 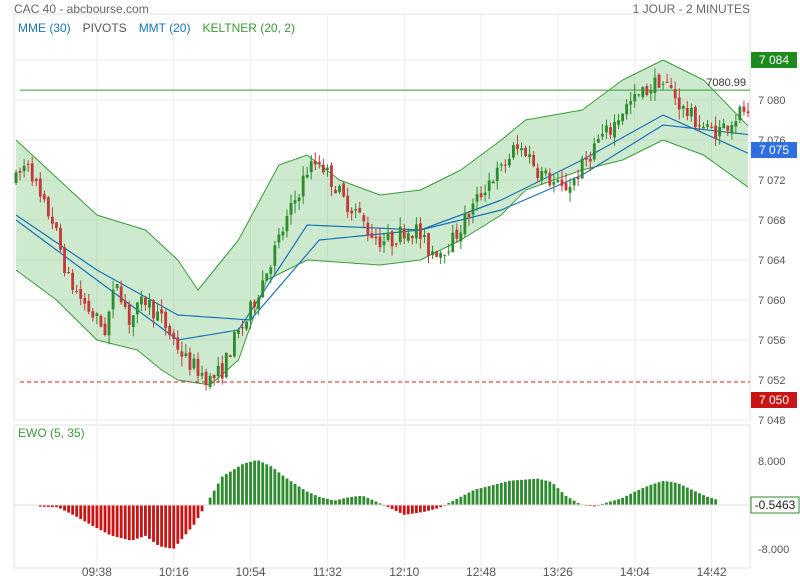 I want to click on legend-pivots: PIVOTS, so click(x=104, y=28).